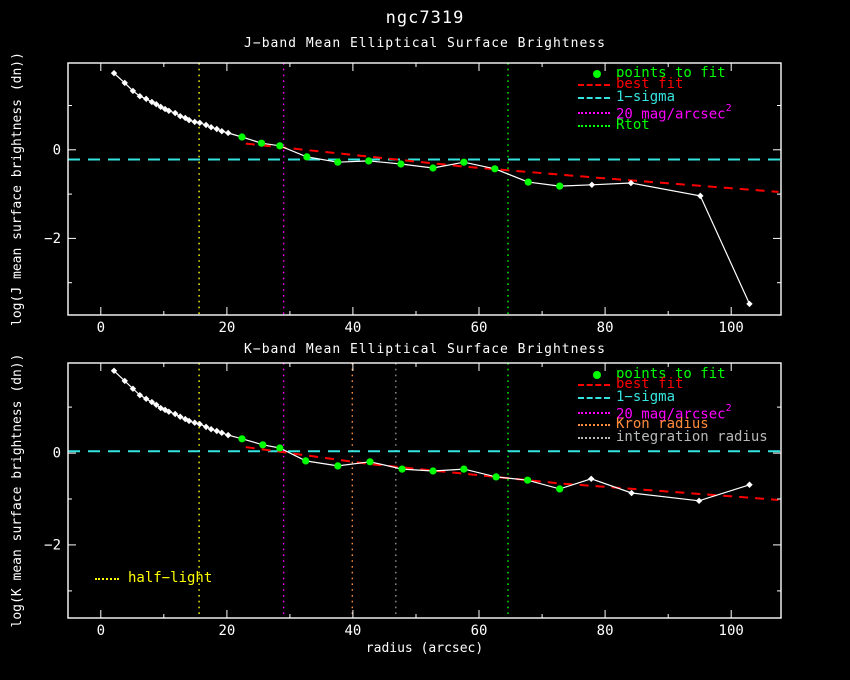 Image resolution: width=850 pixels, height=680 pixels. I want to click on k-band-legend-1-sigma: 1−sigma, so click(627, 397).